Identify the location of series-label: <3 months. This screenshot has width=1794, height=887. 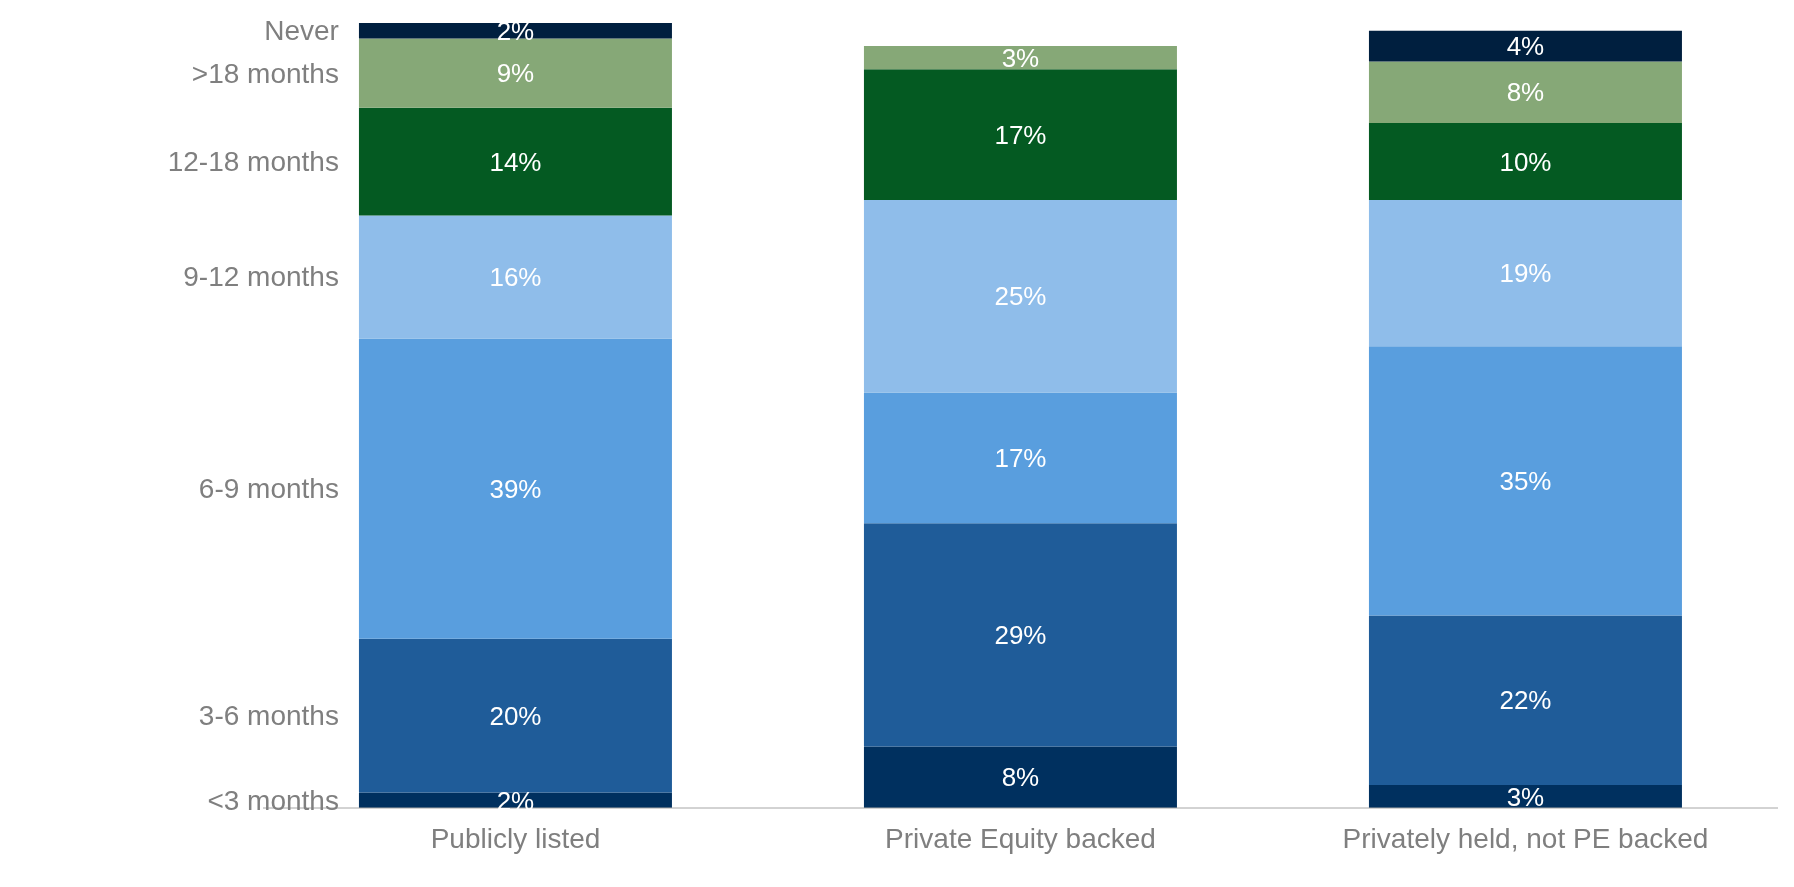
(273, 800).